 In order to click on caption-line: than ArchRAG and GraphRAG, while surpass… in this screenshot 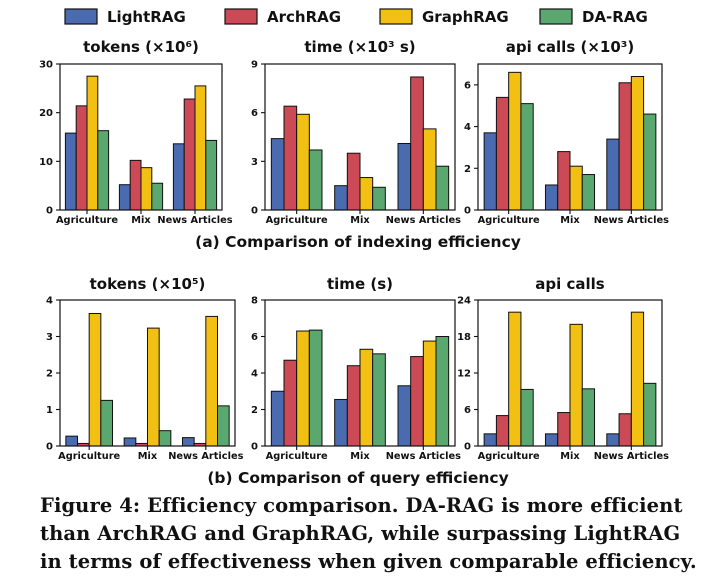, I will do `click(360, 533)`.